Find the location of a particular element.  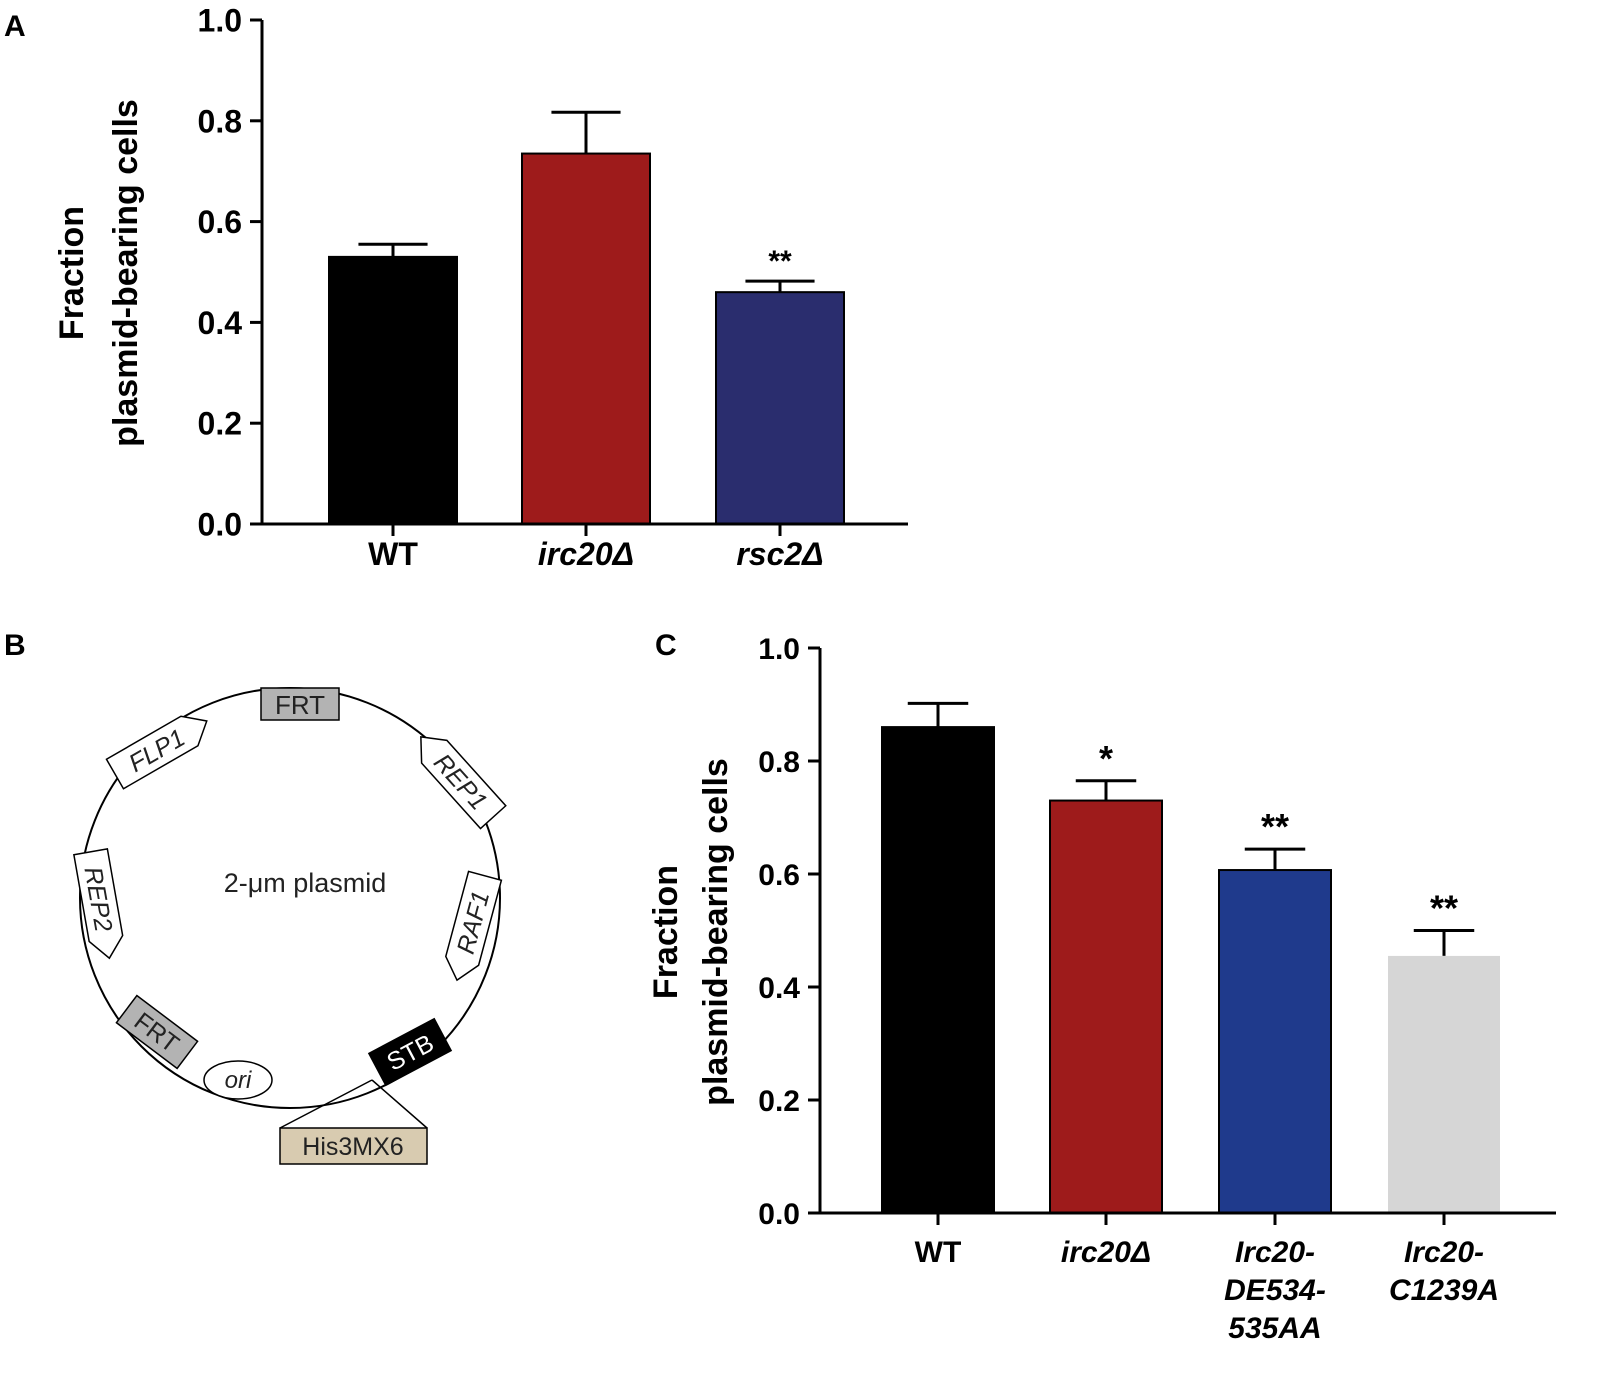

ori-label: ori is located at coordinates (238, 1080).